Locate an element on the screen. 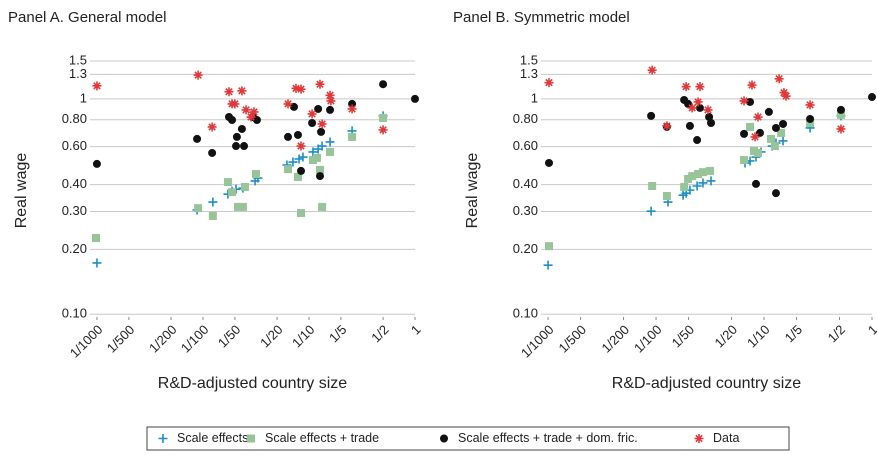 This screenshot has width=877, height=455. y-tick-label: 0.60 is located at coordinates (74, 145).